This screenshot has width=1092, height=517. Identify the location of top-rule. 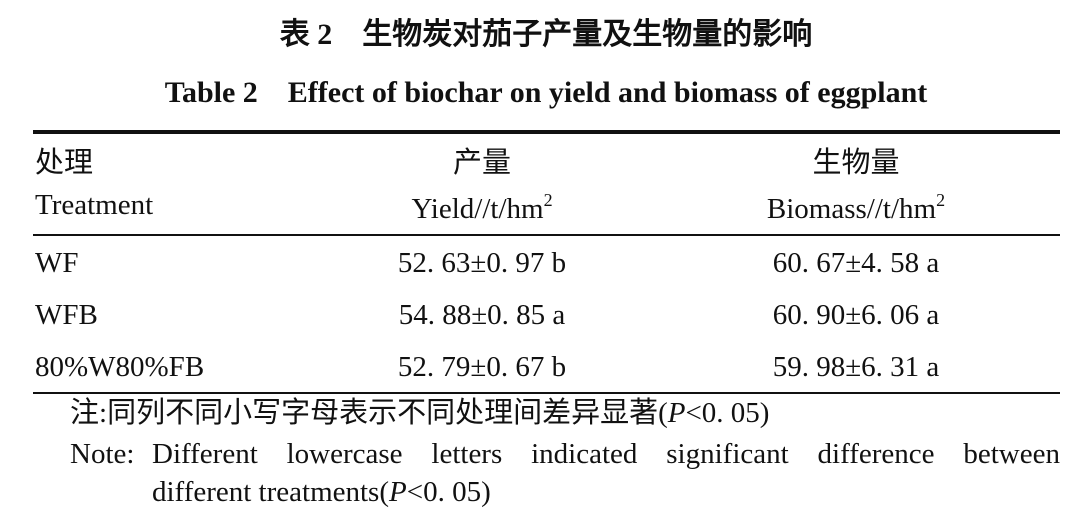
(546, 132).